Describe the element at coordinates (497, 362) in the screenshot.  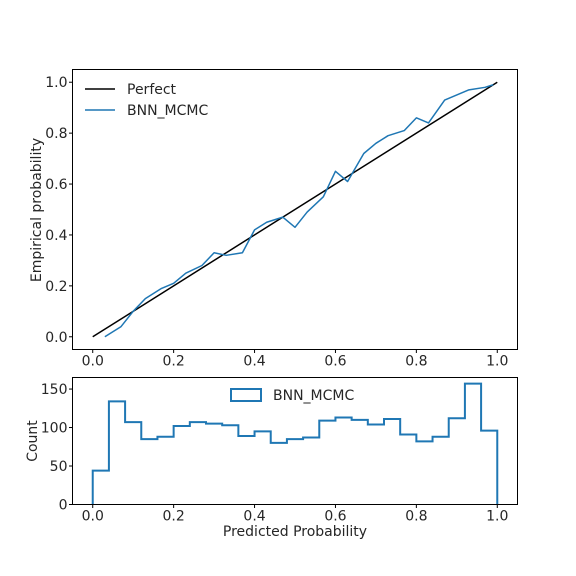
I see `x-tick-label: 1.0` at that location.